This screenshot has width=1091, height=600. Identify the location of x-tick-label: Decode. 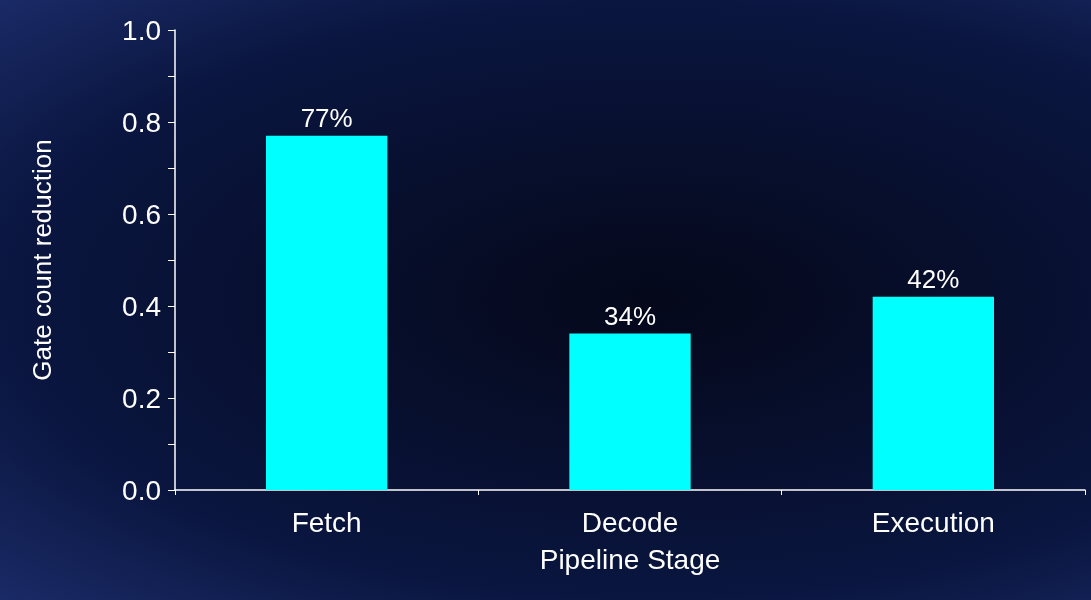
(630, 522).